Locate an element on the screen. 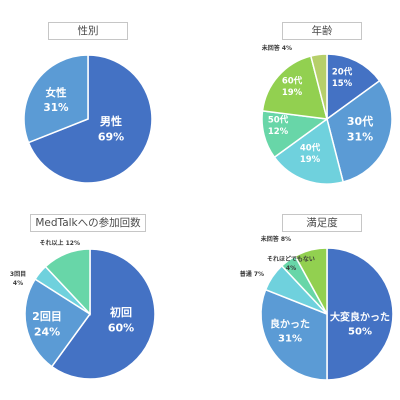 The height and width of the screenshot is (400, 400). pie-1-category-label-1: 30代 is located at coordinates (360, 121).